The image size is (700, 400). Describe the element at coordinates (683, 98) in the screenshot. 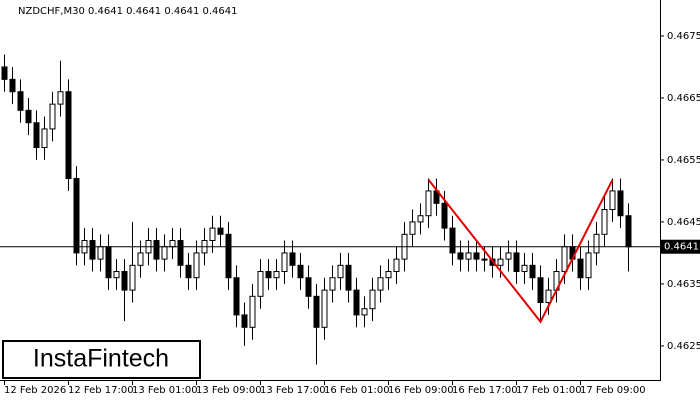

I see `y-tick-label: 0.4665` at that location.